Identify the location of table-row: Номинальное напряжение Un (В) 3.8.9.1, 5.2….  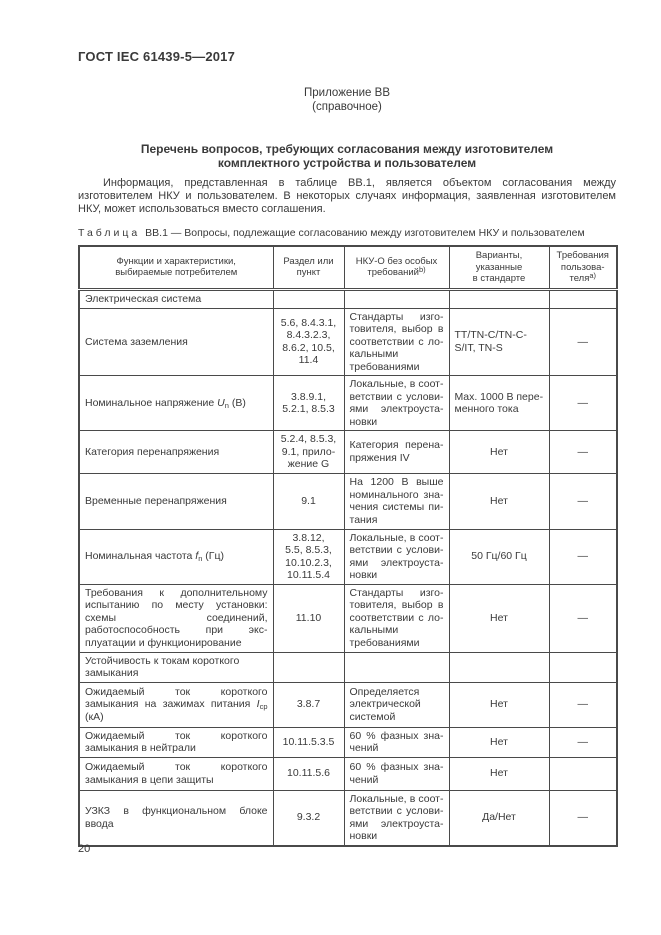
(348, 403).